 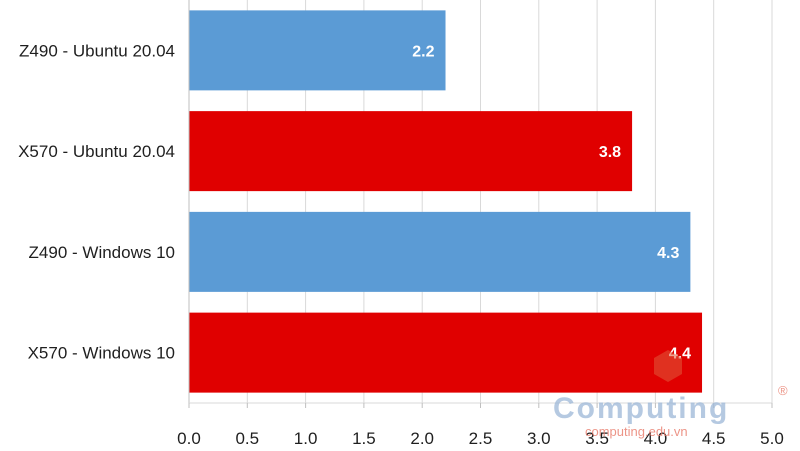 What do you see at coordinates (656, 438) in the screenshot?
I see `x-tick-label: 4.0` at bounding box center [656, 438].